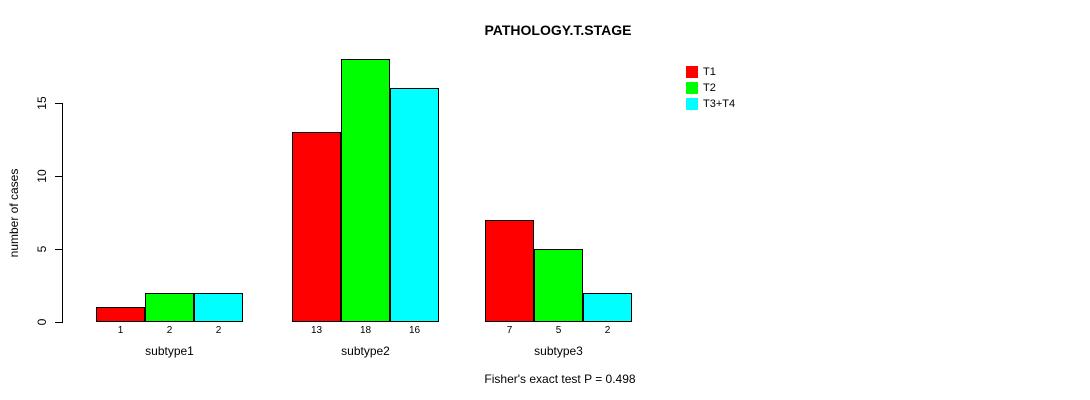 The width and height of the screenshot is (1090, 400). What do you see at coordinates (365, 190) in the screenshot?
I see `bar-subtype2-T2` at bounding box center [365, 190].